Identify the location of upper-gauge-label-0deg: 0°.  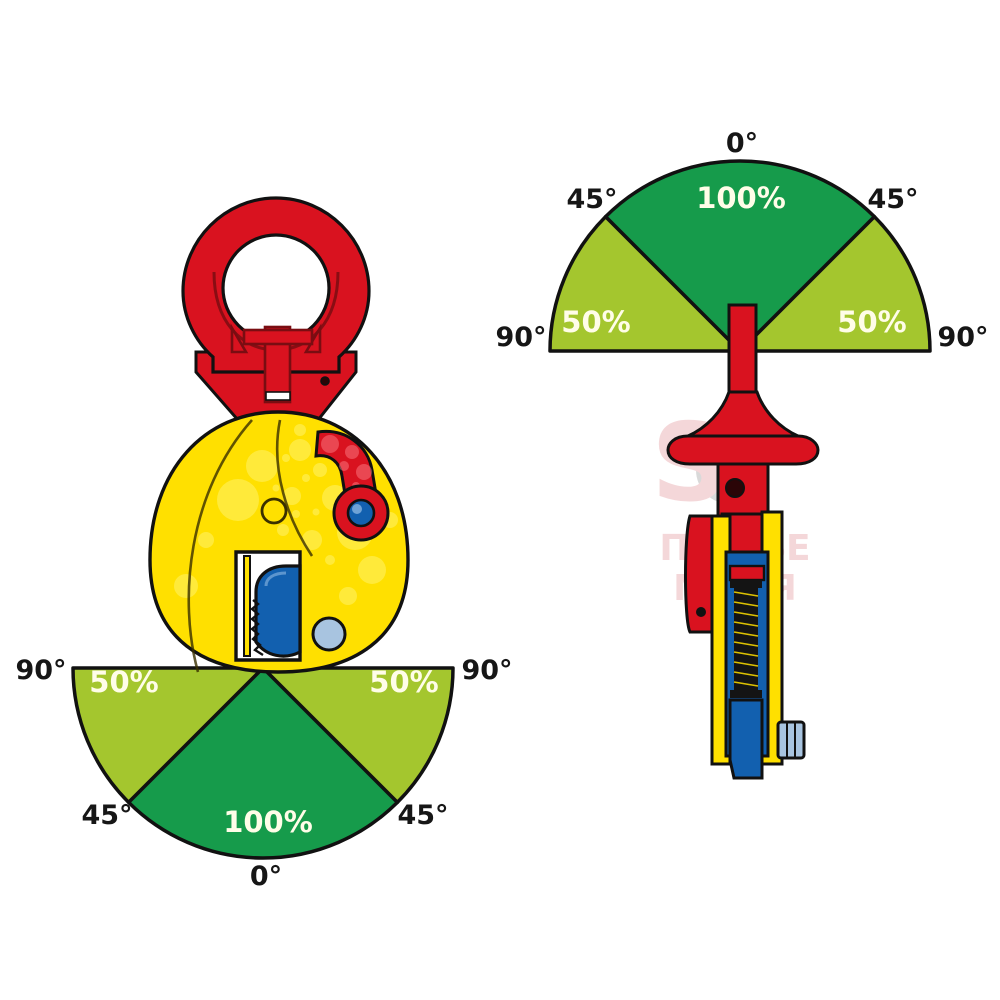
(742, 143).